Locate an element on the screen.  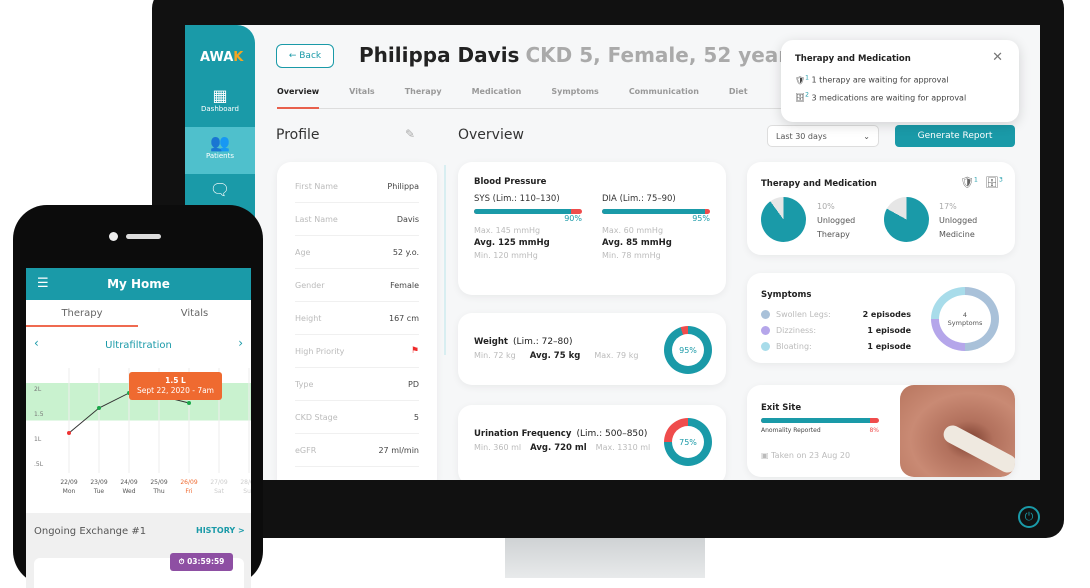
next-icon: › is located at coordinates (240, 343).